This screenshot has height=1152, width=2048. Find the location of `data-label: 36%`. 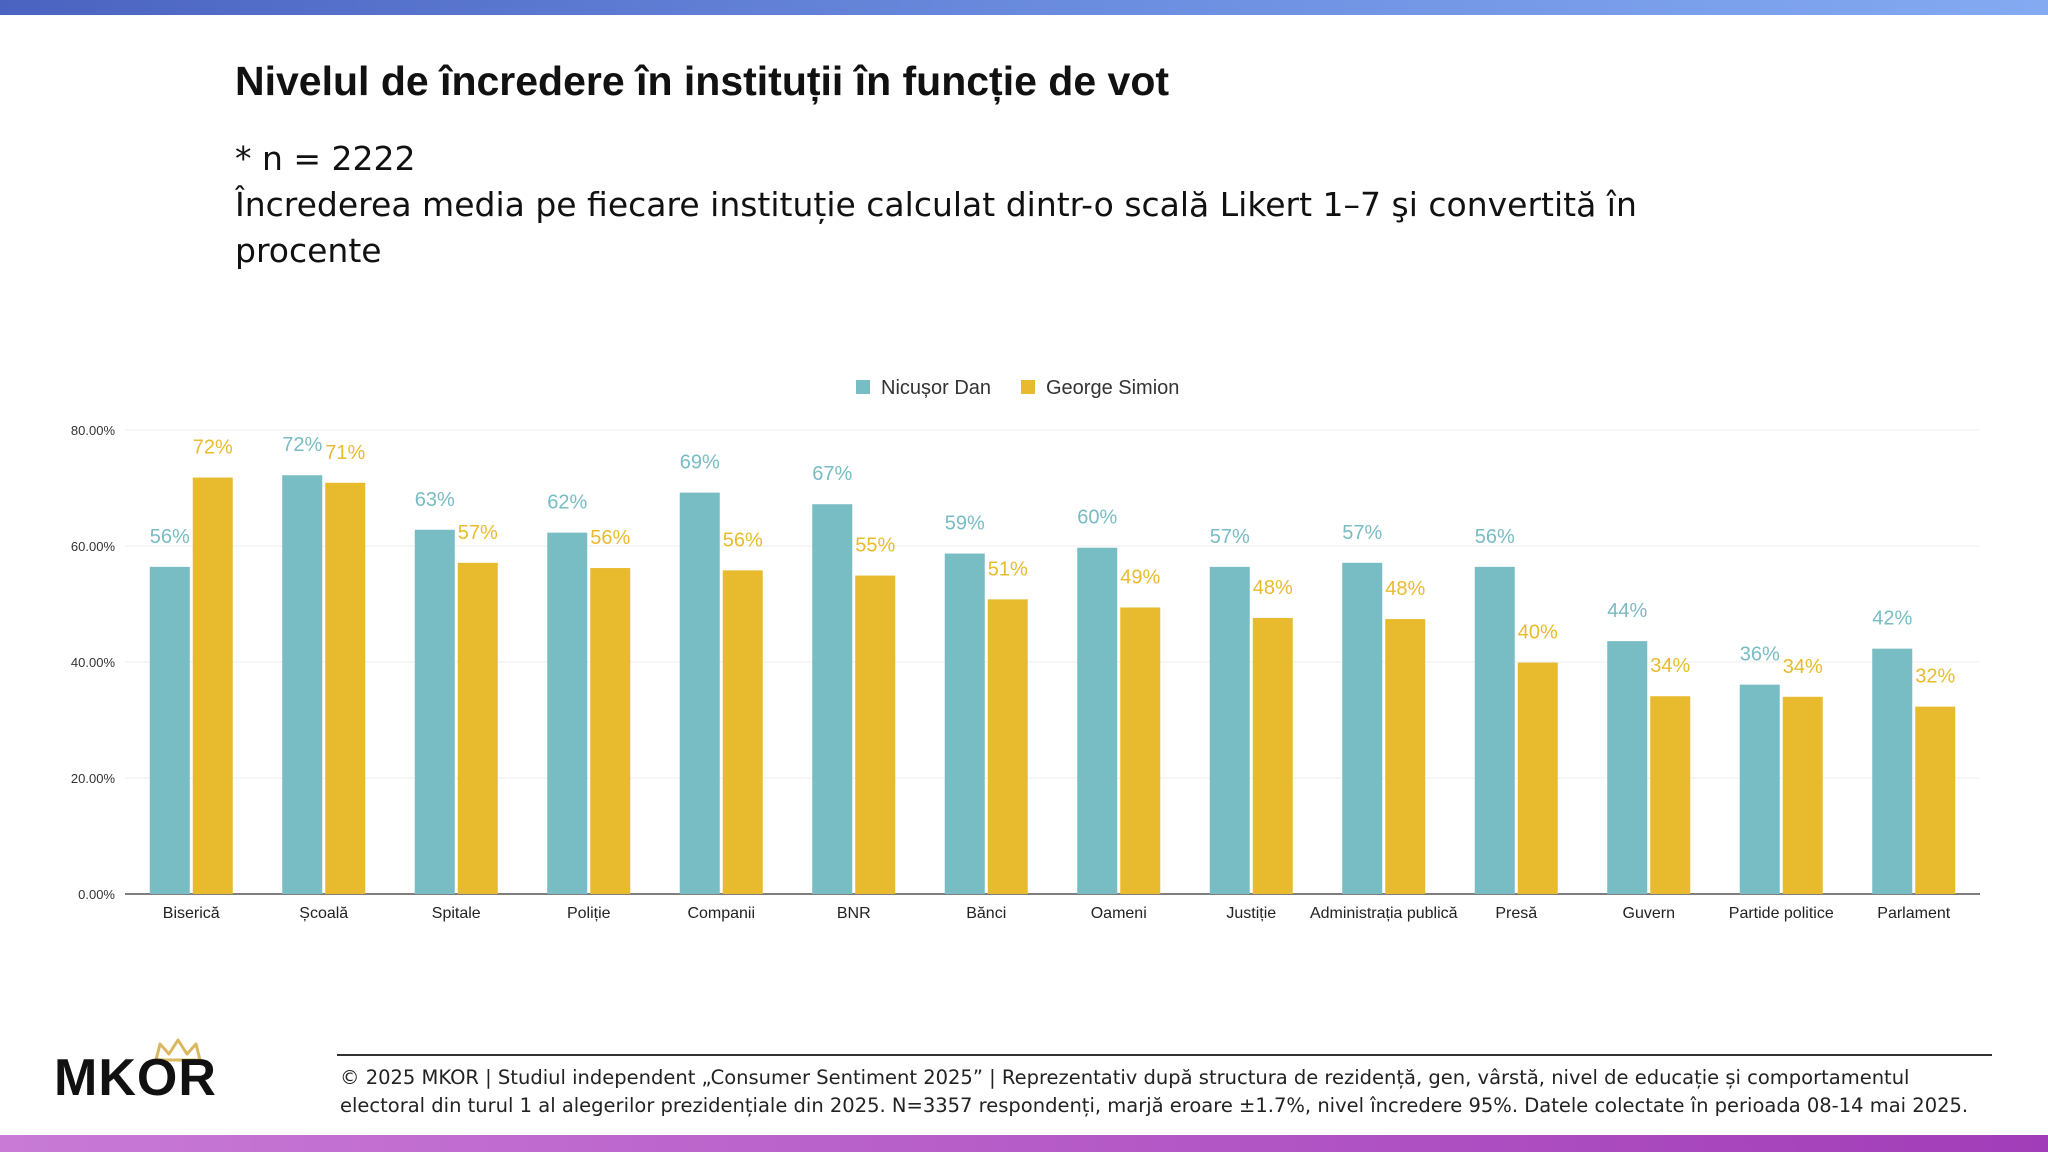

data-label: 36% is located at coordinates (1760, 655).